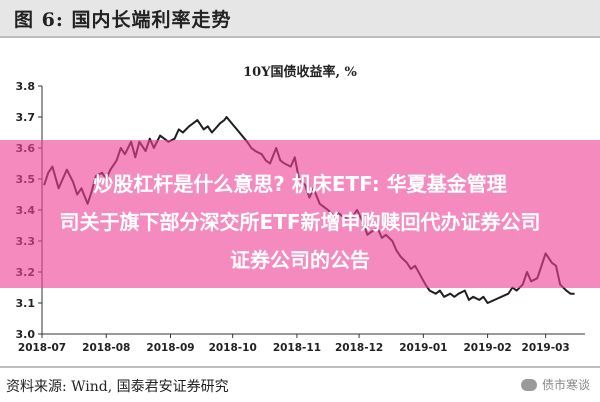  I want to click on watermark: 债市寒谈, so click(555, 384).